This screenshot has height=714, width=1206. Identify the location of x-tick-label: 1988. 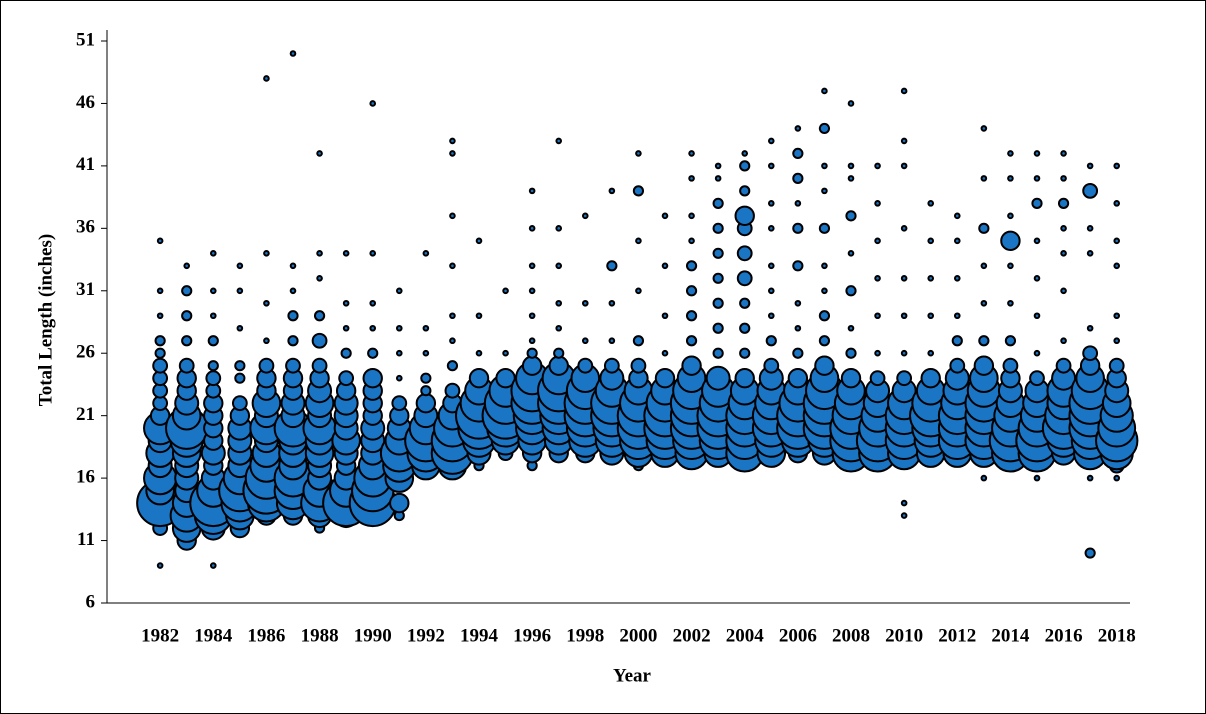
(320, 635).